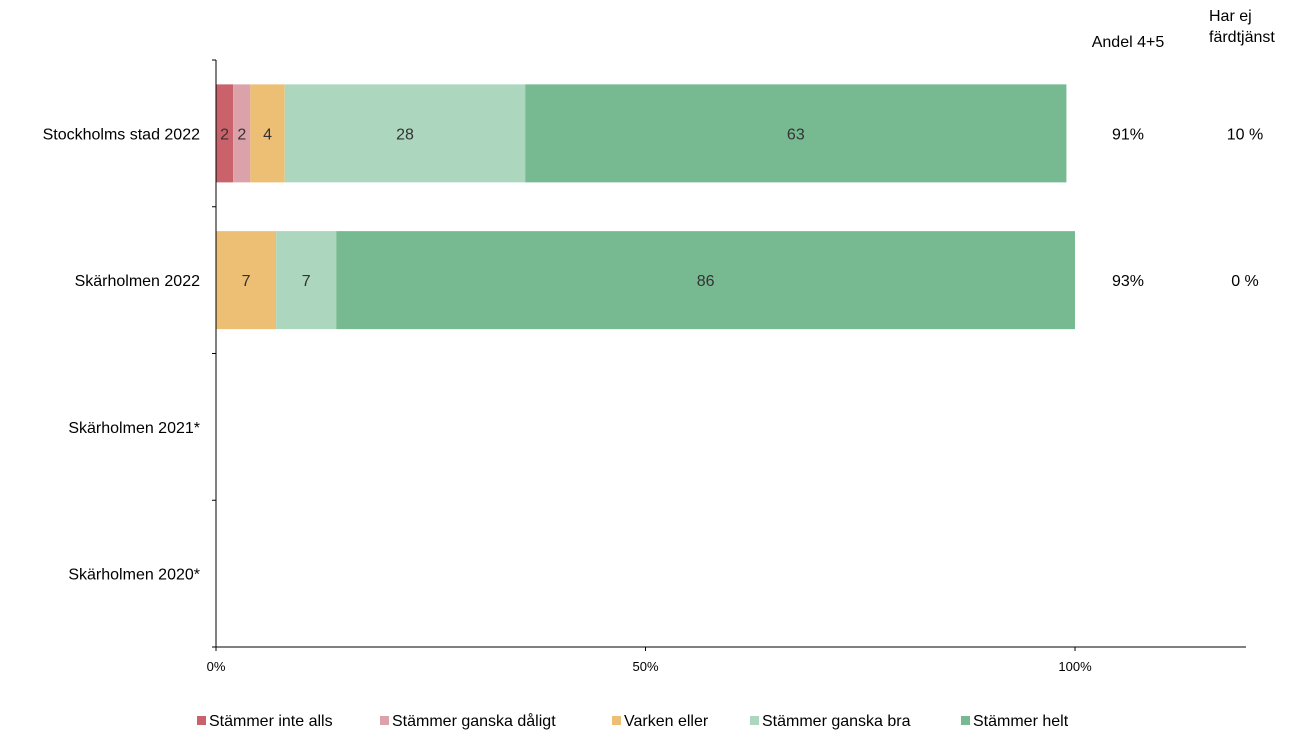 The image size is (1303, 751). I want to click on x-tick-label: 50%, so click(645, 666).